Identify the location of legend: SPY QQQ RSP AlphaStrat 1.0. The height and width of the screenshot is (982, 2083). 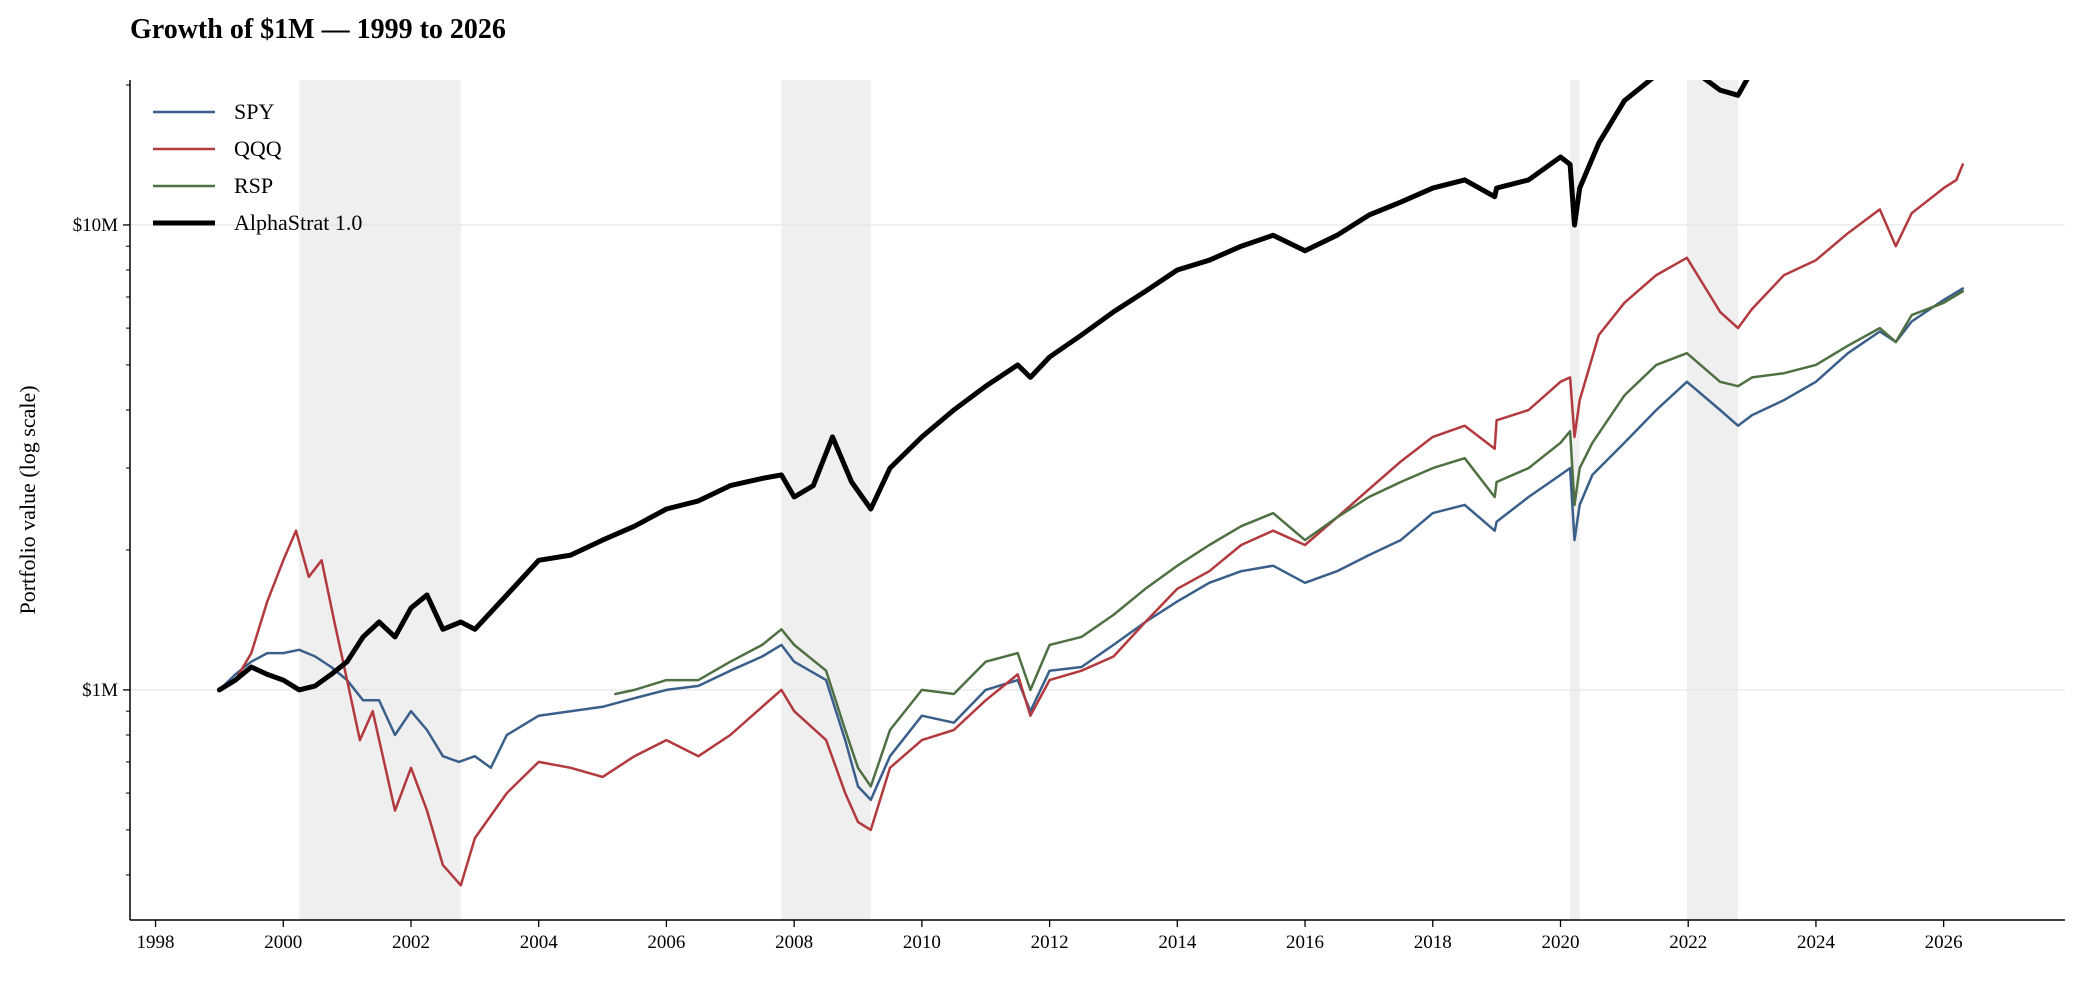
(257, 167).